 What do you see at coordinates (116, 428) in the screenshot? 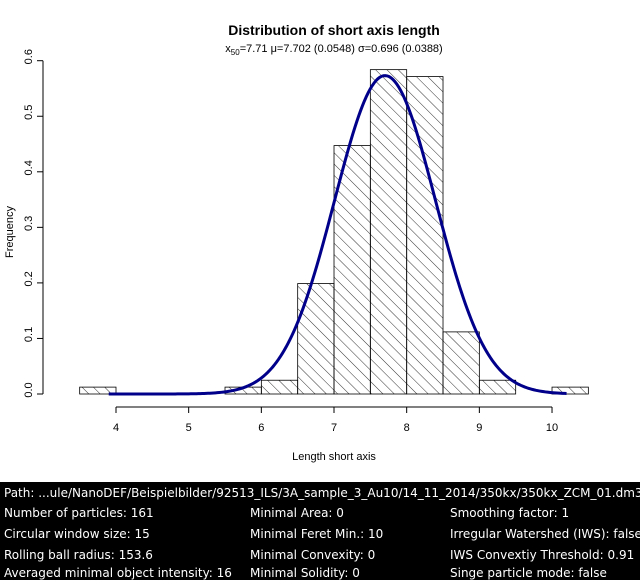
I see `x-tick-label: 4` at bounding box center [116, 428].